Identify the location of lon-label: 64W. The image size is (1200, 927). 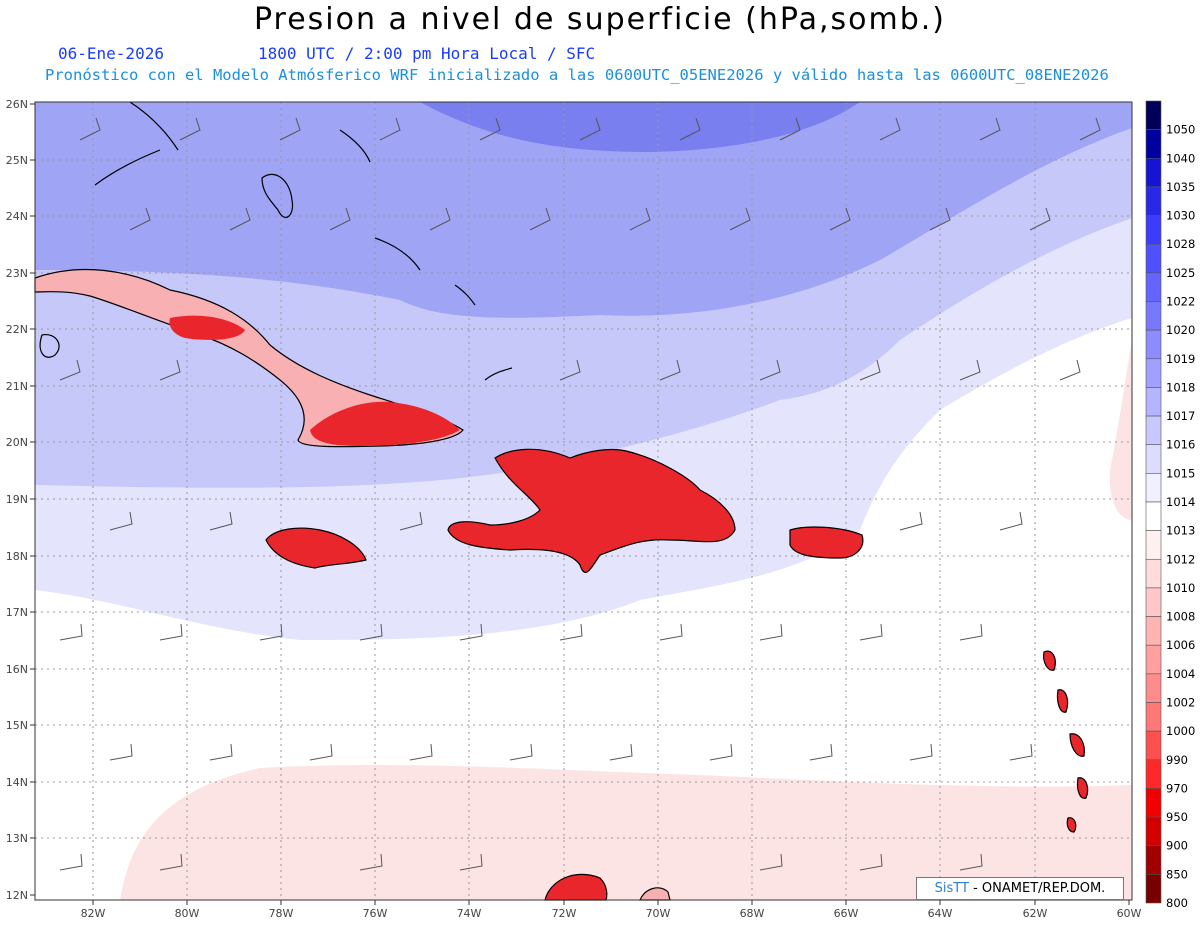
(940, 913).